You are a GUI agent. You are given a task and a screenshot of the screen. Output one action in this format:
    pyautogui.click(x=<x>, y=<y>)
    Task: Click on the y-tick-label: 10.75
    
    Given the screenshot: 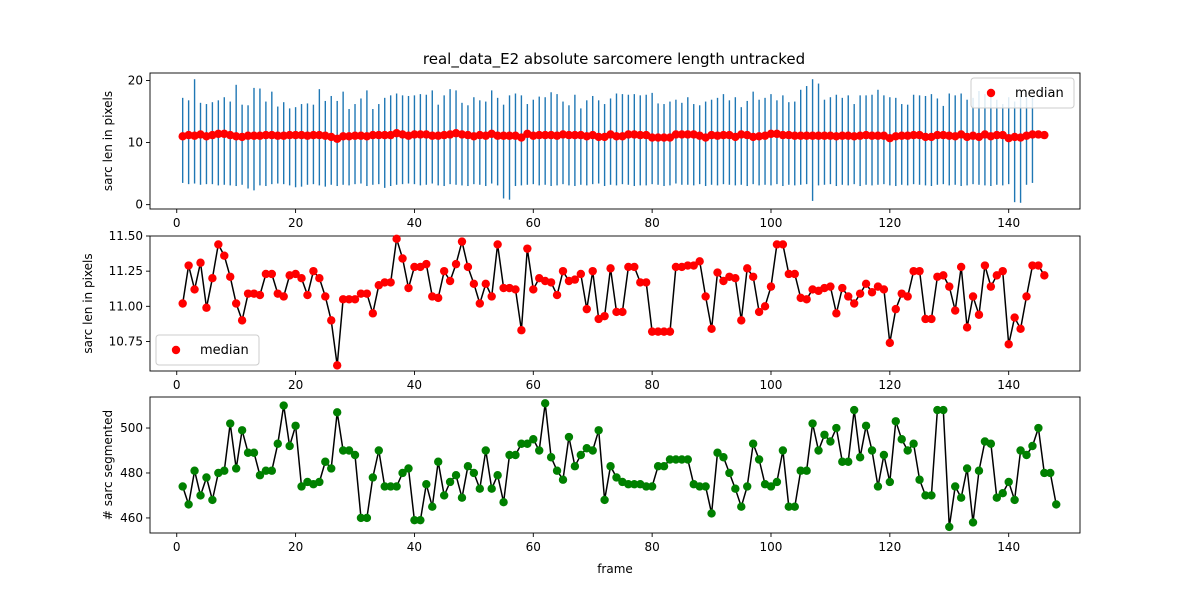 What is the action you would take?
    pyautogui.click(x=126, y=341)
    